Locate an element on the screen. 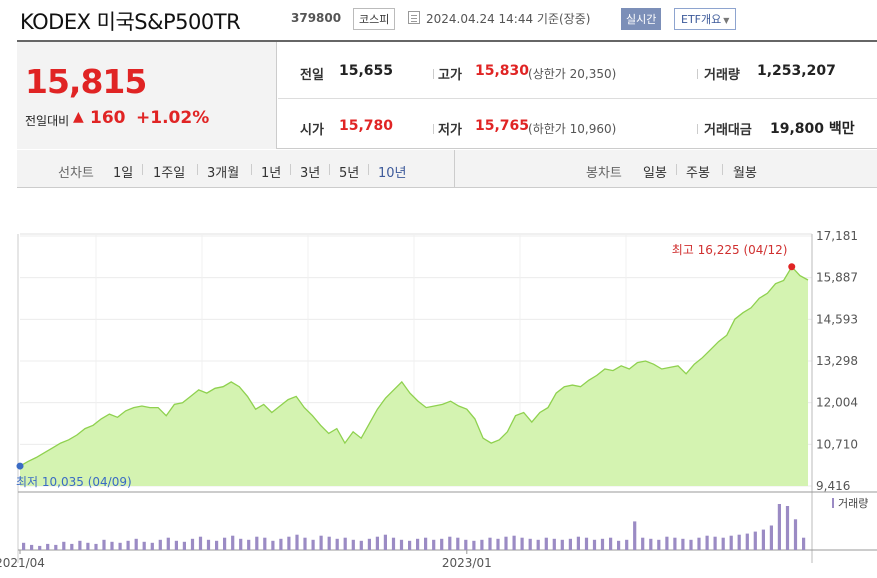 This screenshot has height=578, width=877. y-tick-label: 12,004 is located at coordinates (837, 403).